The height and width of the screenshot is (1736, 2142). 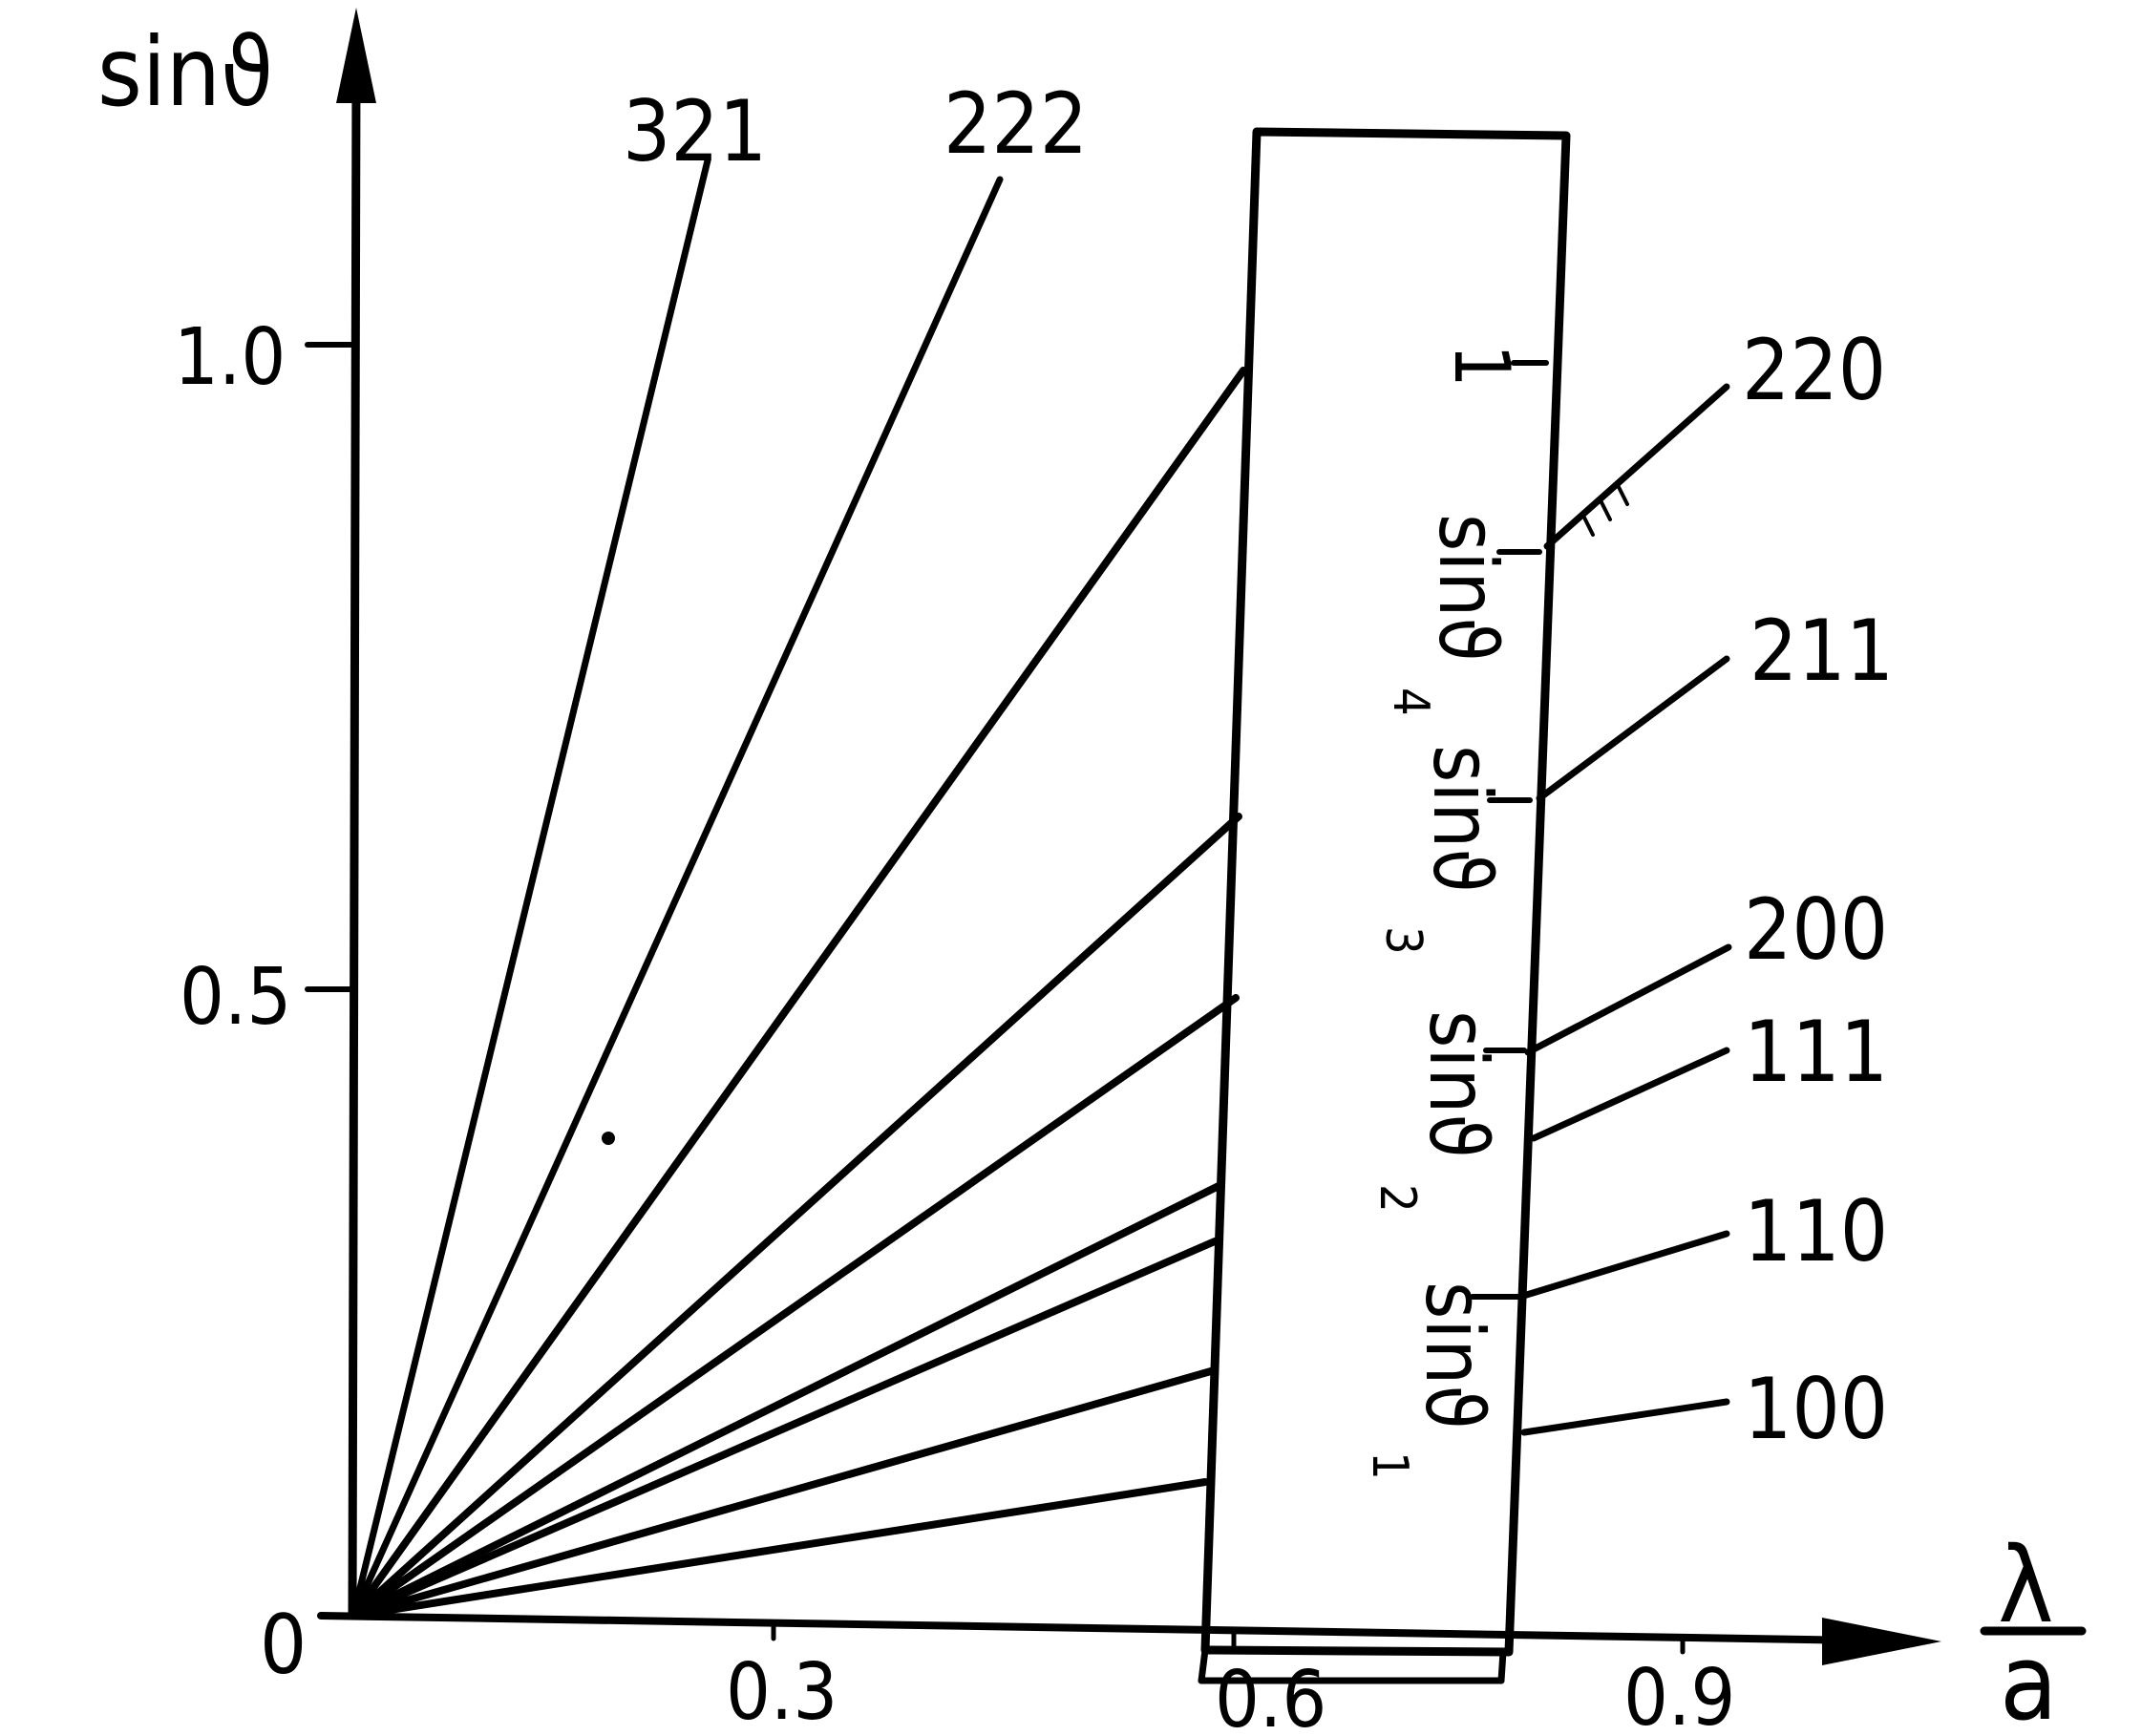 What do you see at coordinates (1816, 1409) in the screenshot?
I see `hkl-label-100: 100` at bounding box center [1816, 1409].